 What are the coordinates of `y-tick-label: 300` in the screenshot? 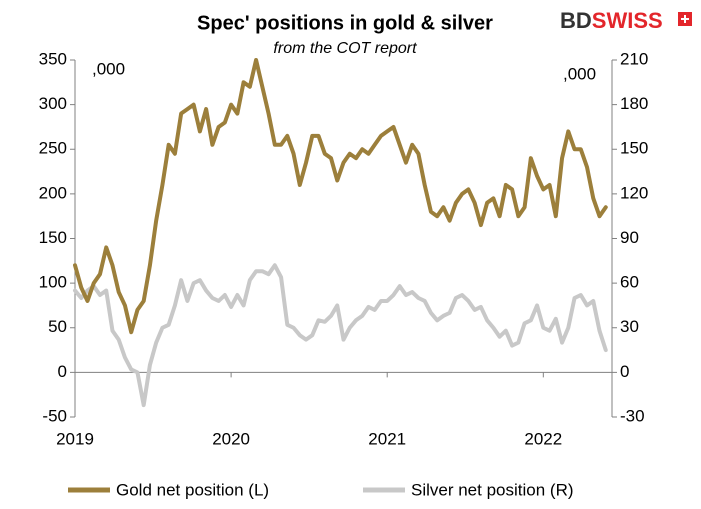 It's located at (53, 103).